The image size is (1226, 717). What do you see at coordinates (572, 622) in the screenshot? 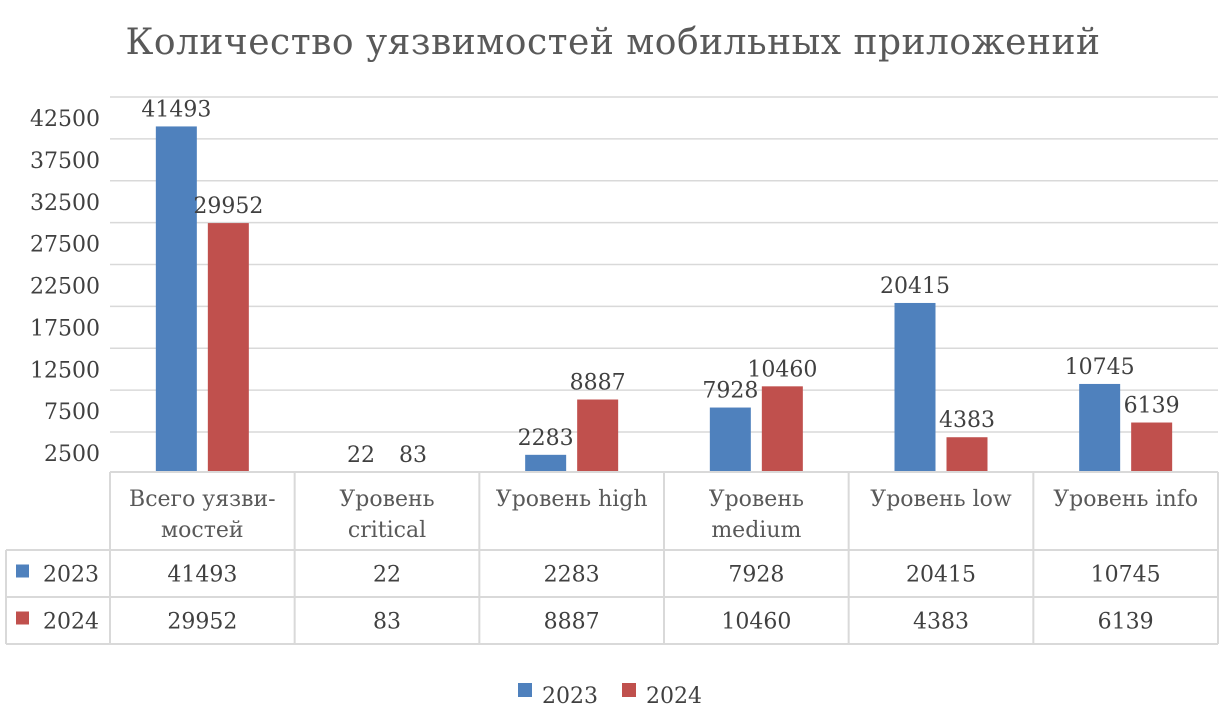
I see `table-cell: 8887` at bounding box center [572, 622].